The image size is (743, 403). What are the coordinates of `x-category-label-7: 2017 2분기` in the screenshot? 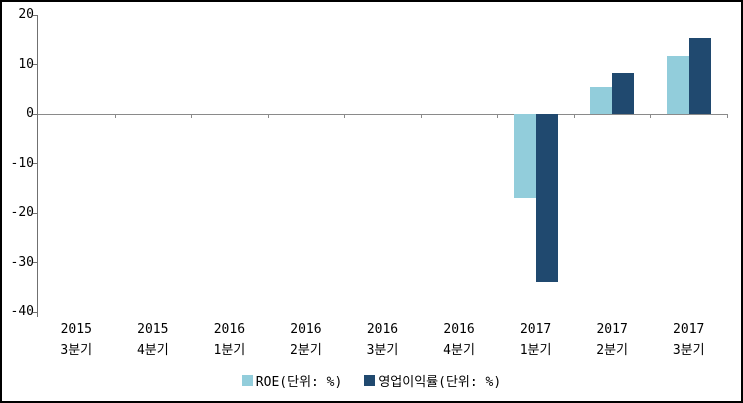 It's located at (612, 340).